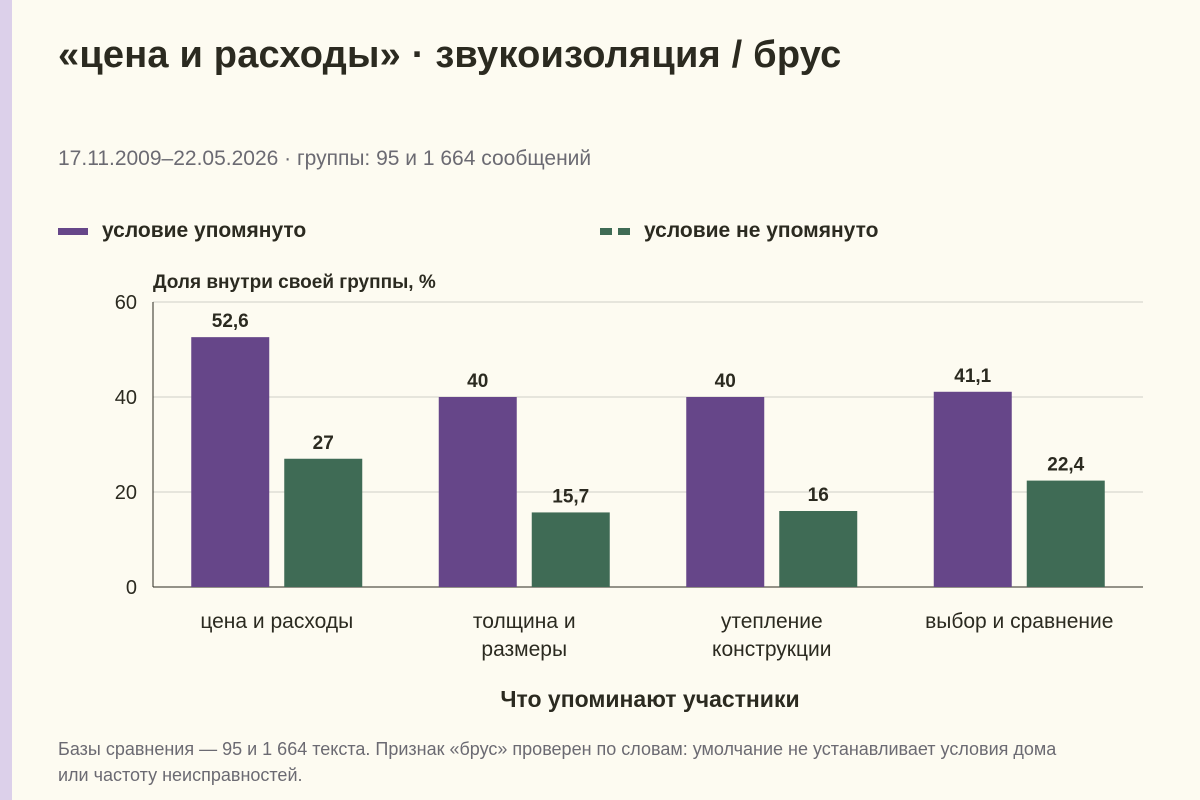  Describe the element at coordinates (972, 376) in the screenshot. I see `data-label-mentioned: 41,1` at that location.